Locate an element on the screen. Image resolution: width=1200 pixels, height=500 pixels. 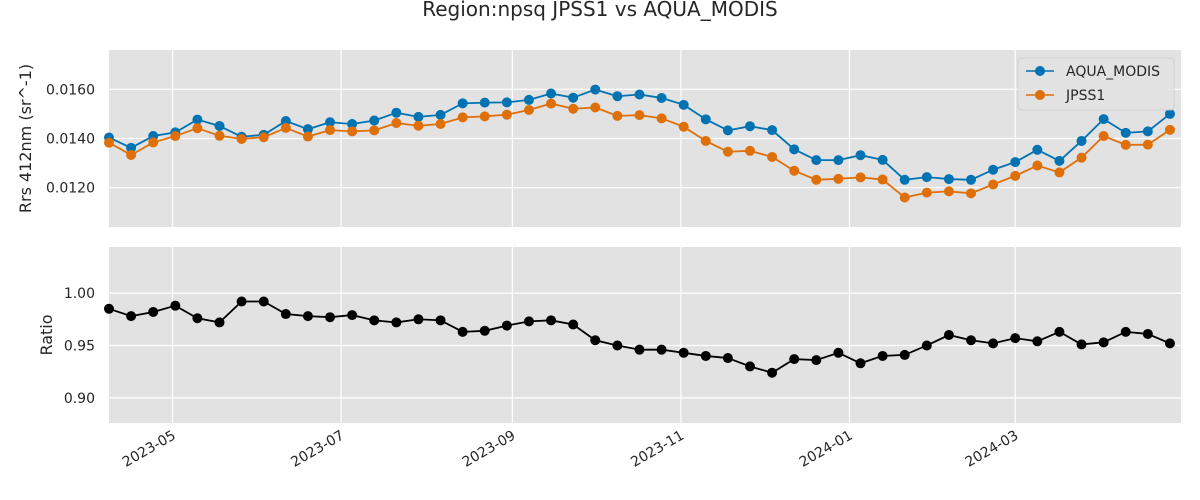
bottom-y-tick-label: 1.00 is located at coordinates (79, 294).